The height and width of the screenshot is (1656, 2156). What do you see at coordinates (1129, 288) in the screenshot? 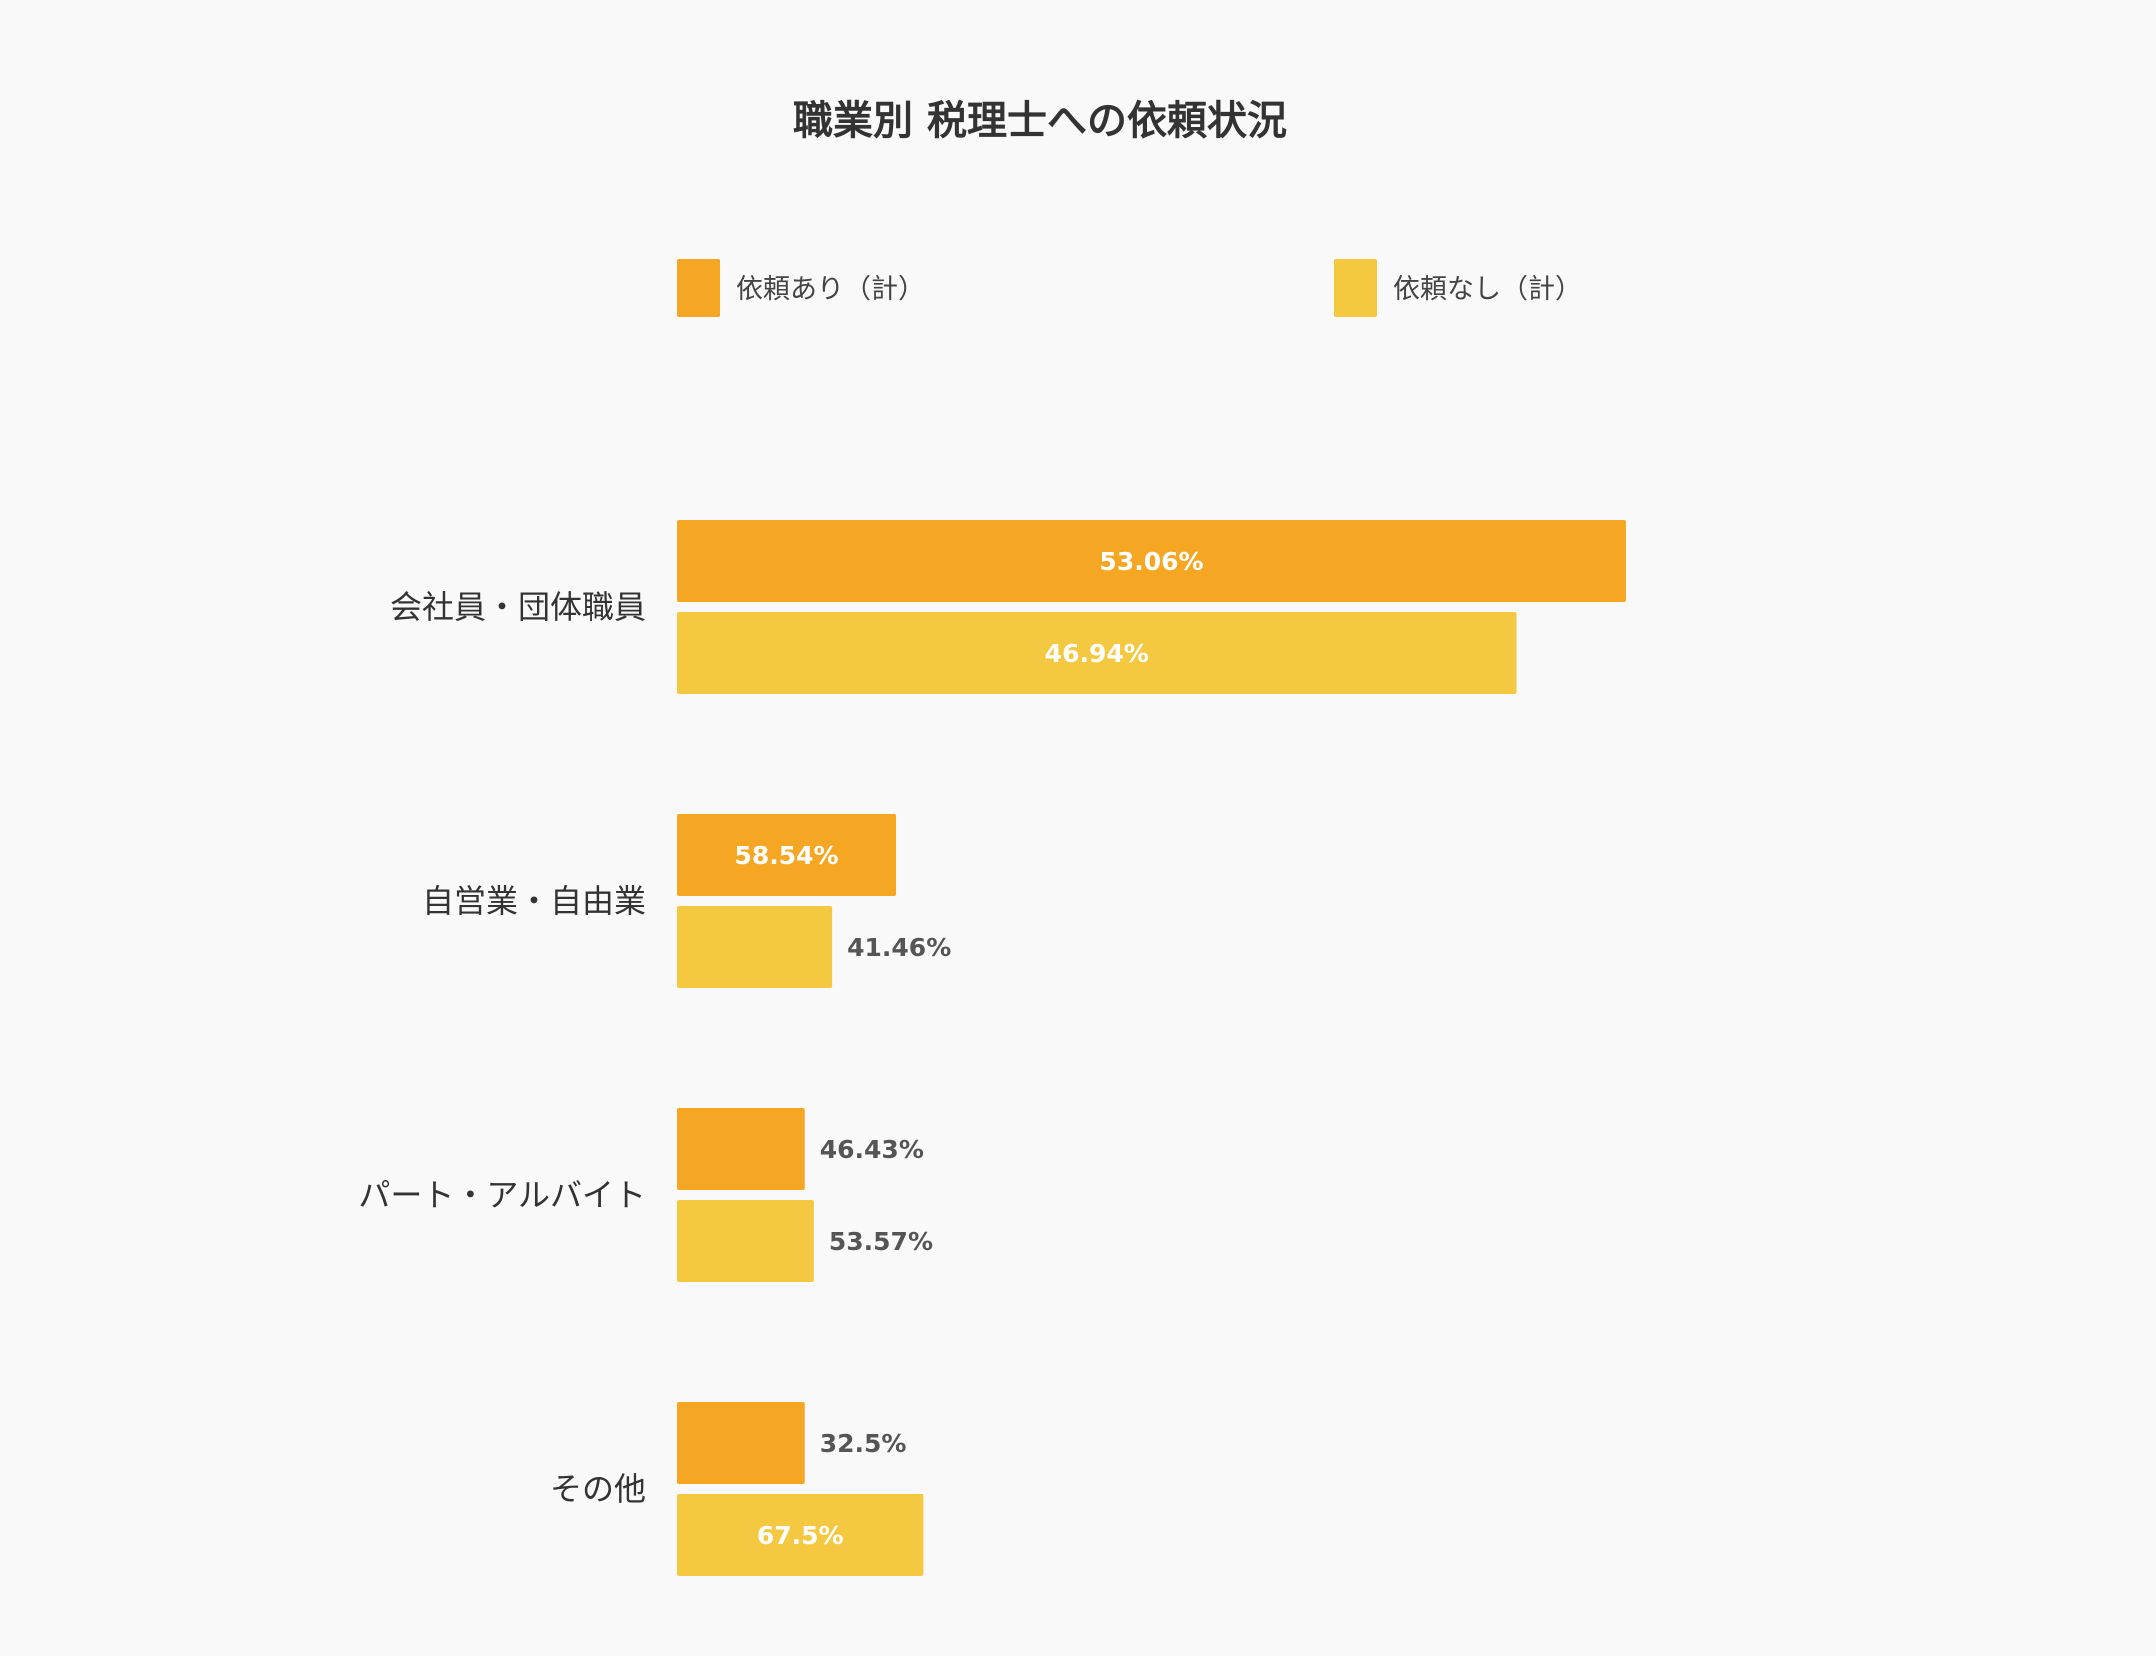
I see `legend: 依頼あり（計） 依頼なし（計）` at bounding box center [1129, 288].